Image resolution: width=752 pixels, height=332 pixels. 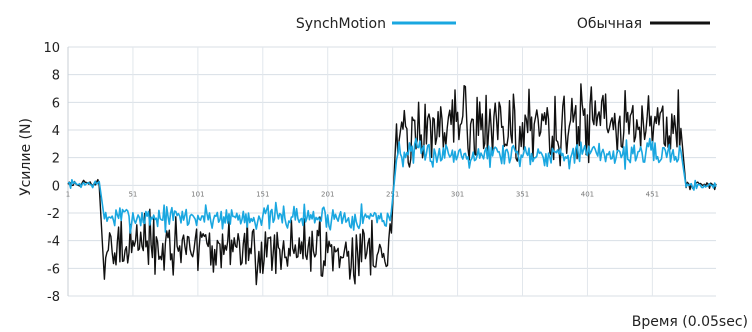 I want to click on y-tick-label: -8, so click(x=53, y=297).